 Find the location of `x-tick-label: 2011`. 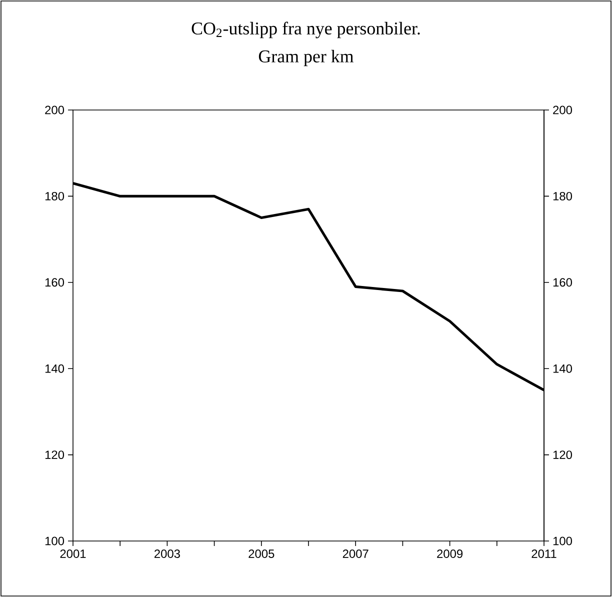

x-tick-label: 2011 is located at coordinates (544, 554).